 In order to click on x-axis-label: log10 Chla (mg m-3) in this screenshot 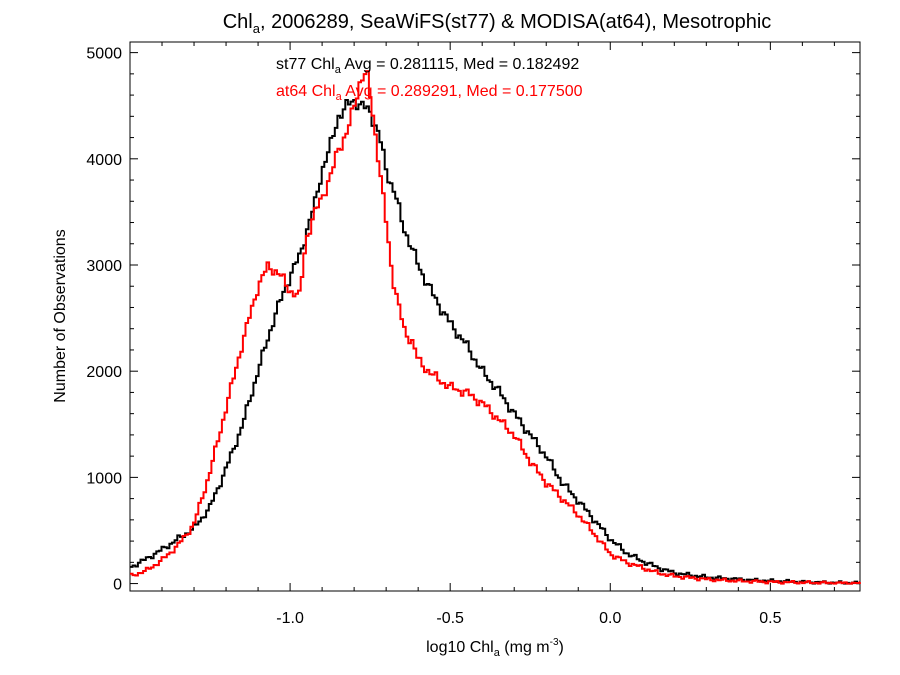, I will do `click(495, 648)`.